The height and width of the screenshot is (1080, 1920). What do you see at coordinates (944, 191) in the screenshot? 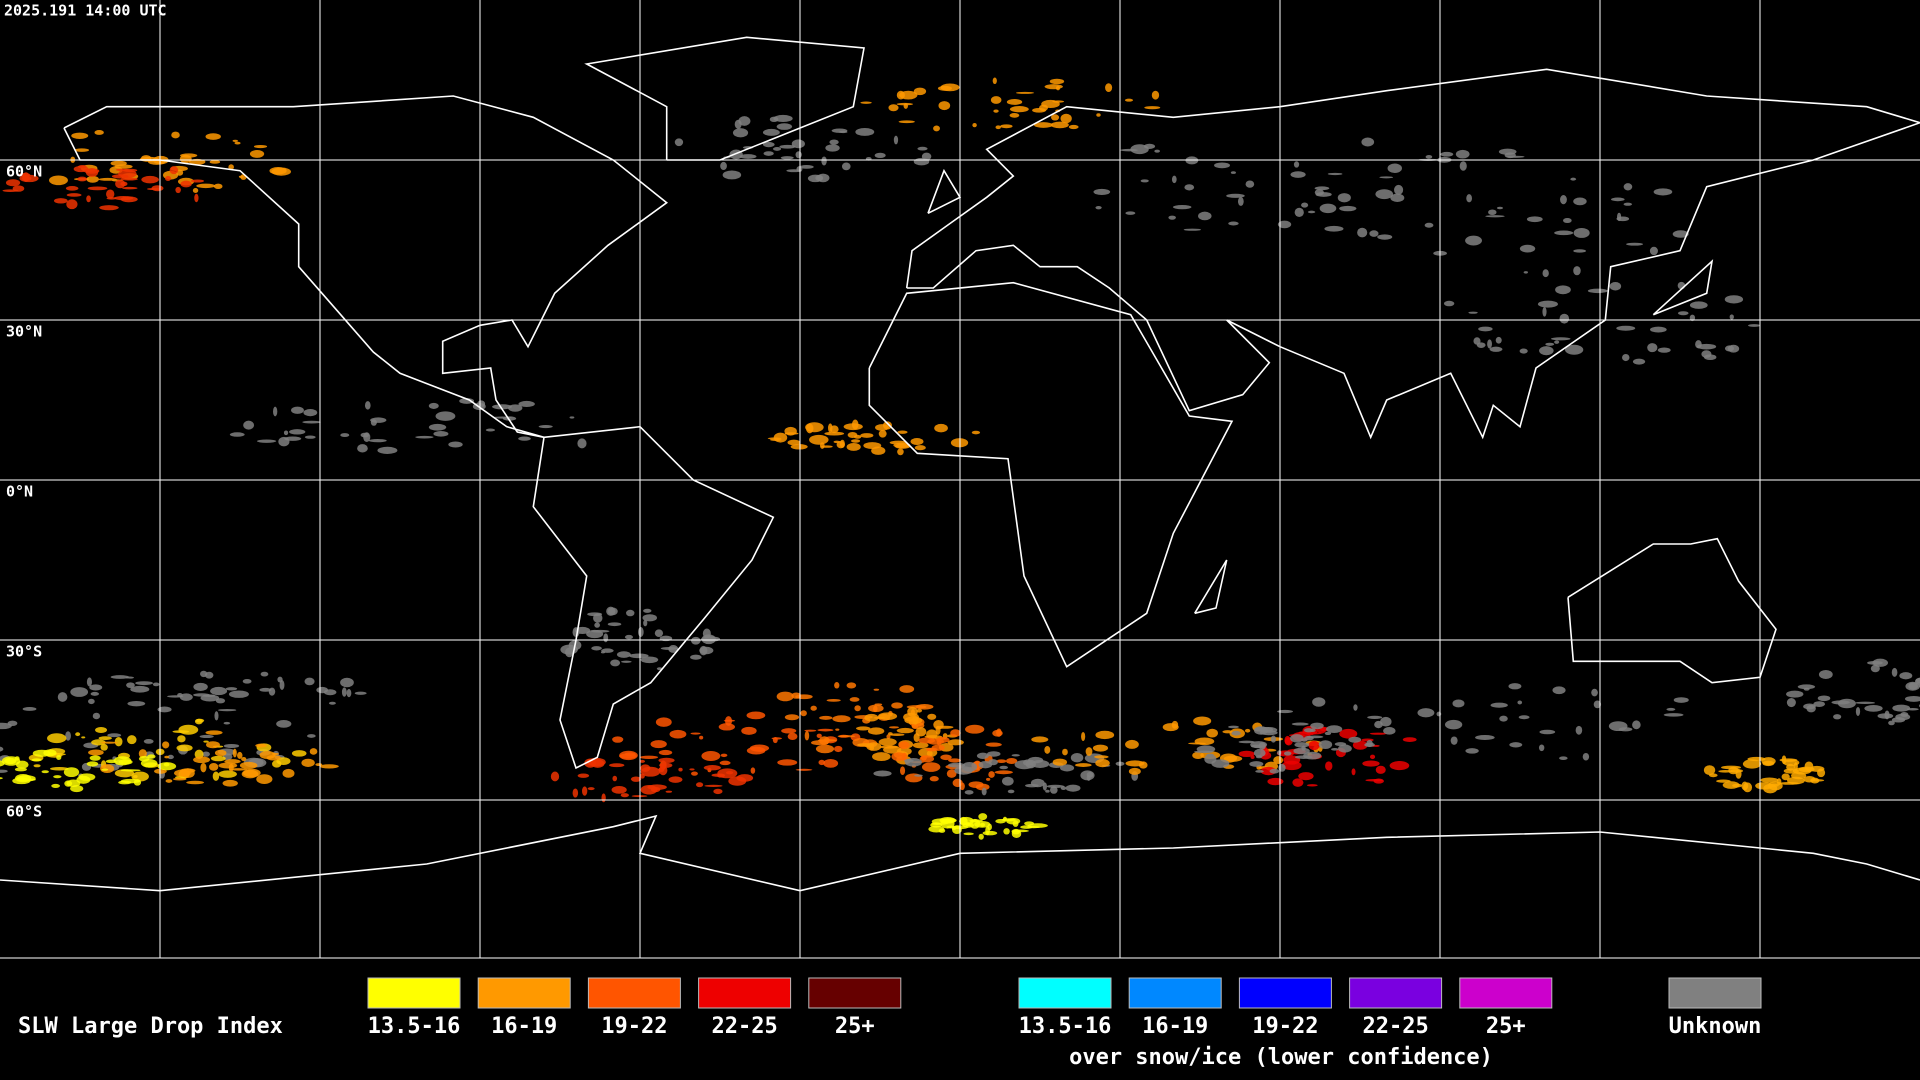
I see `coastline` at bounding box center [944, 191].